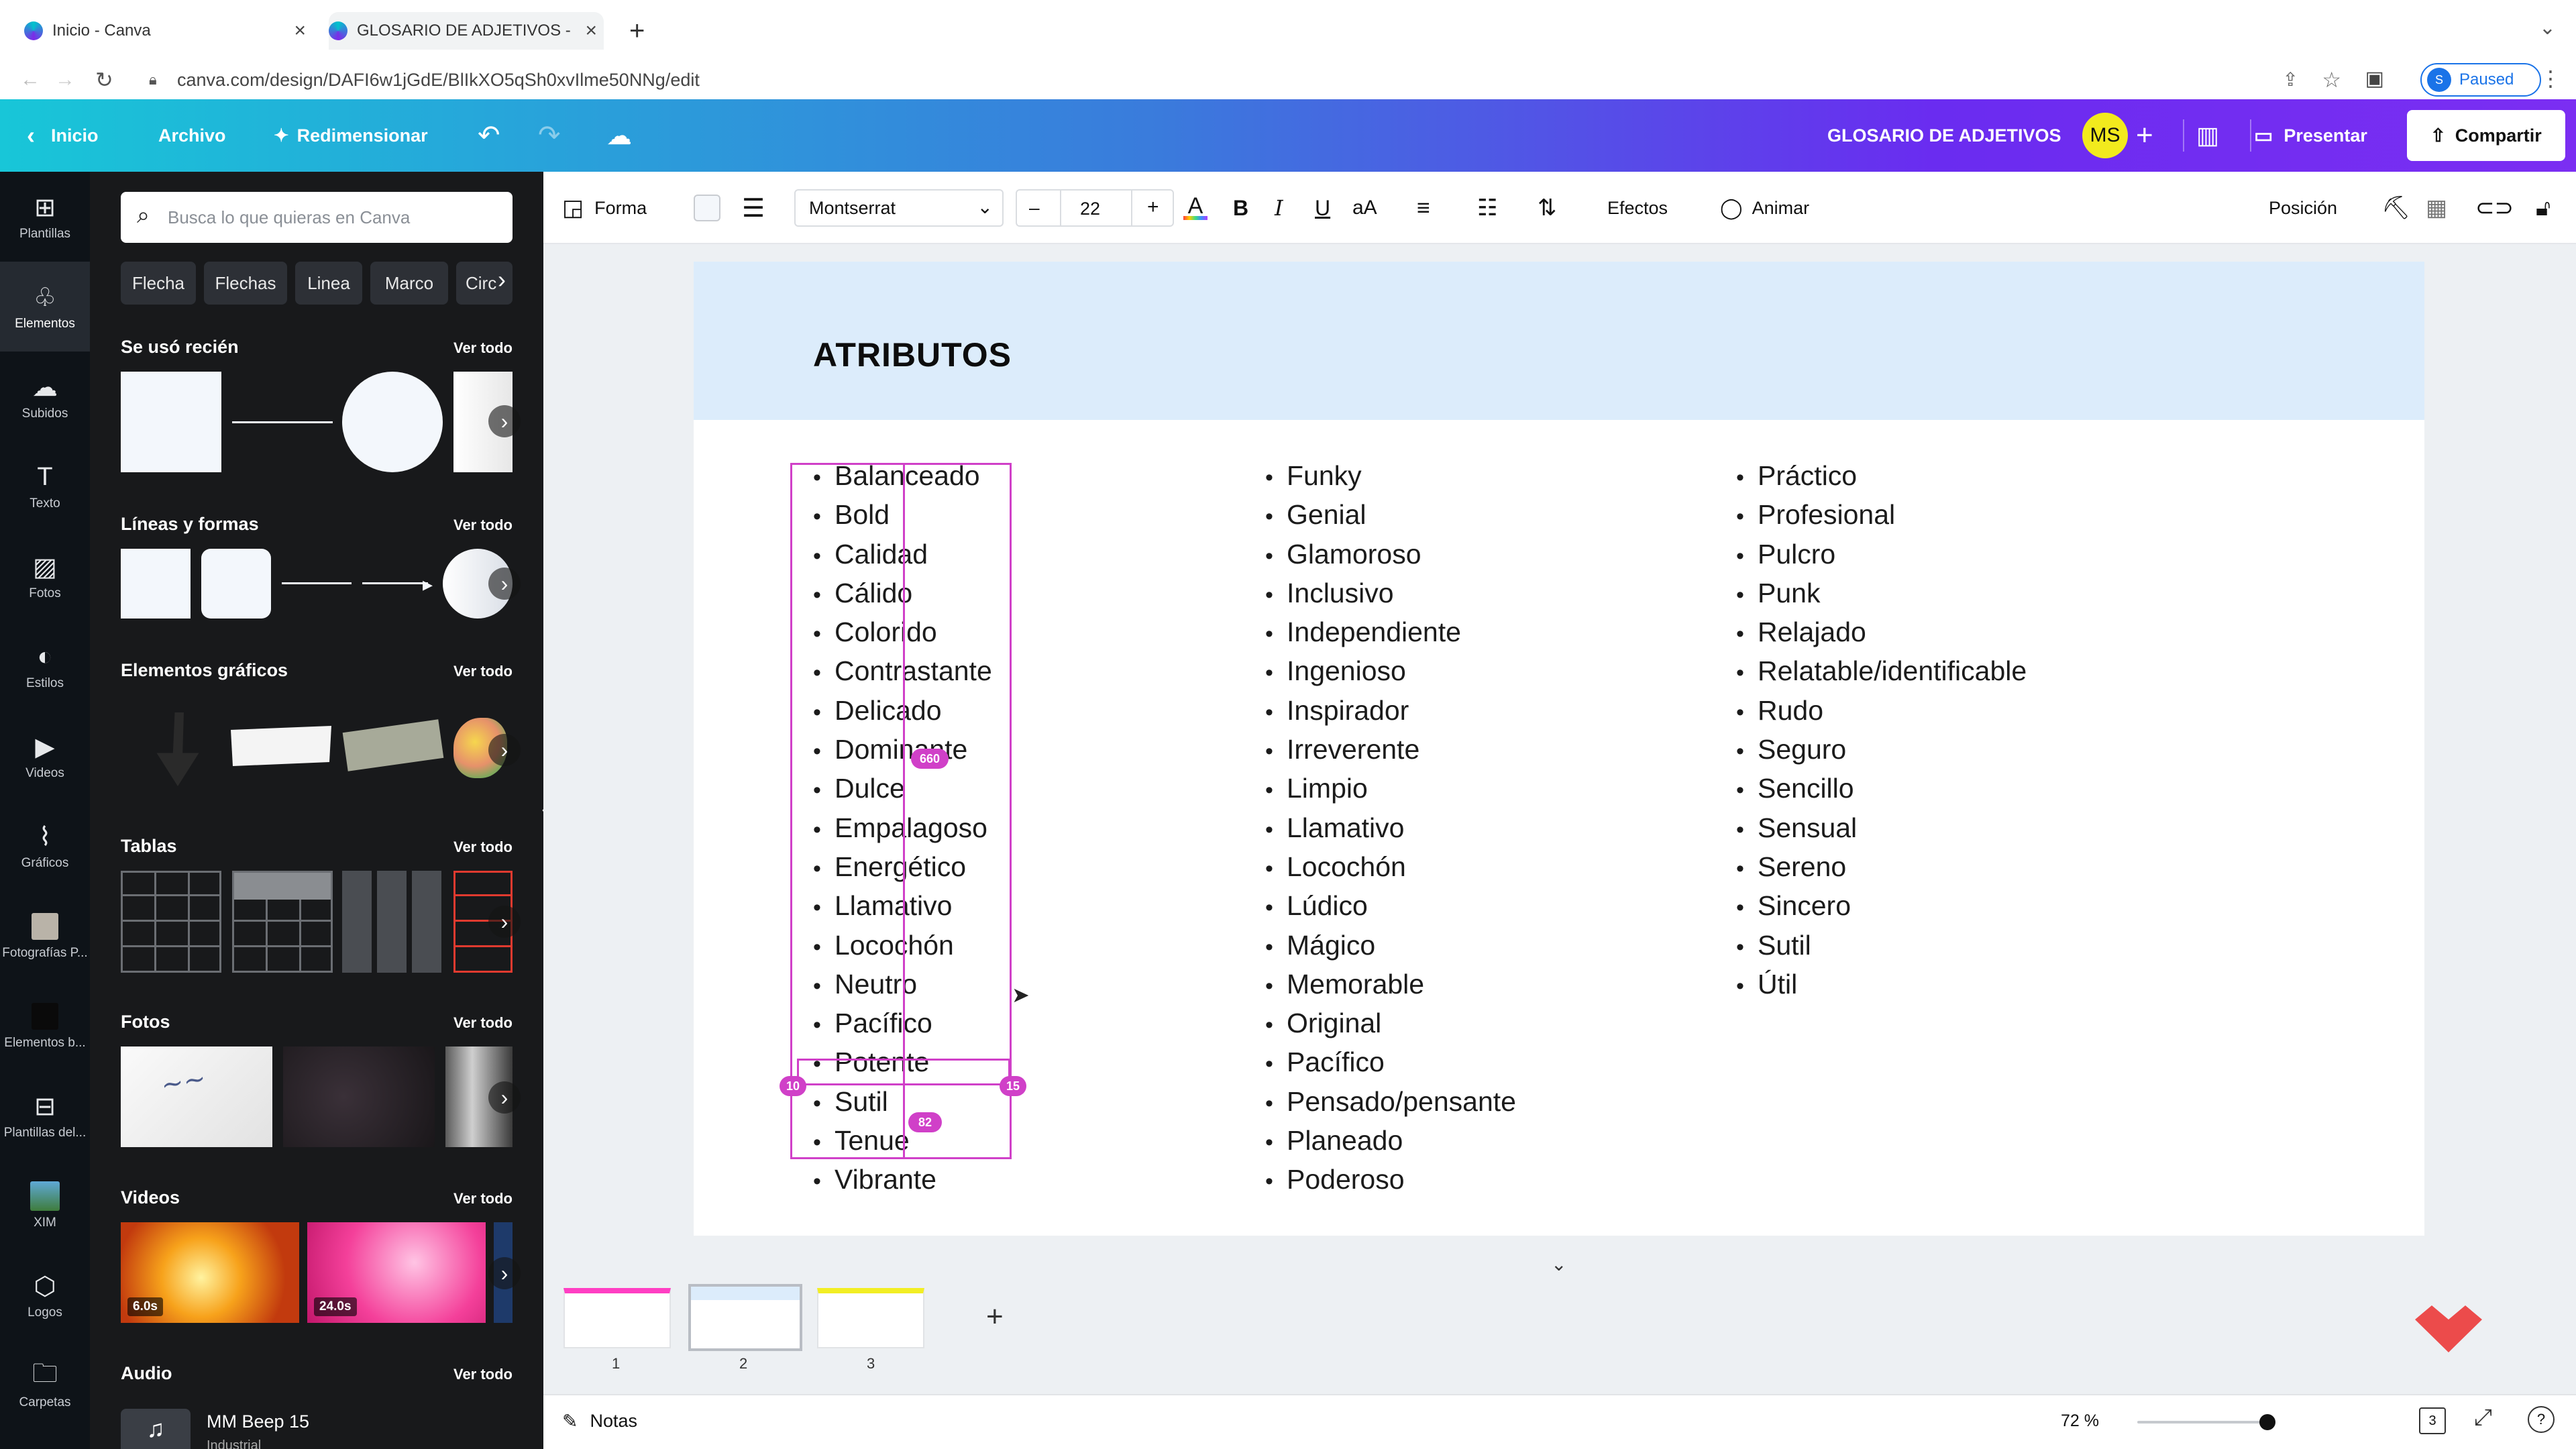  What do you see at coordinates (2432, 1420) in the screenshot?
I see `page-count-button: 3` at bounding box center [2432, 1420].